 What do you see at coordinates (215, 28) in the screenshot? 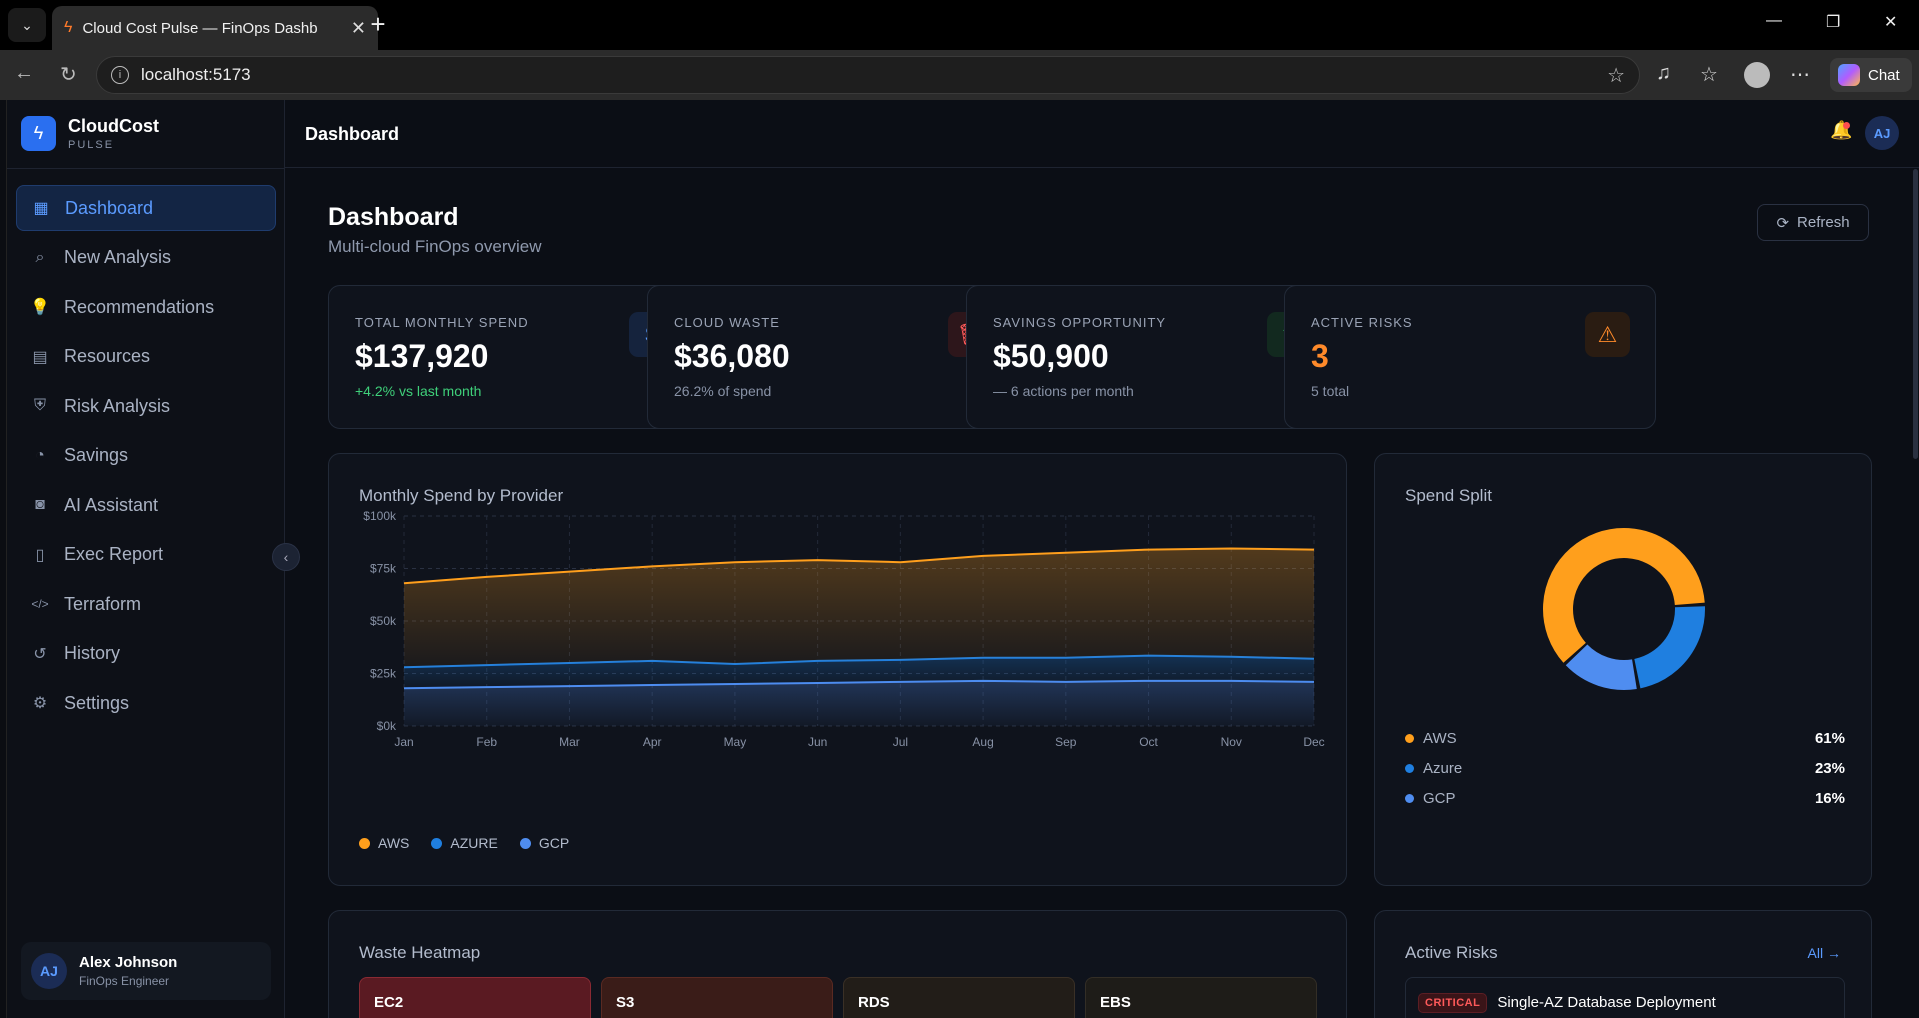
I see `browser-tab: ϟ Cloud Cost Pulse — FinOps Dashb ✕` at bounding box center [215, 28].